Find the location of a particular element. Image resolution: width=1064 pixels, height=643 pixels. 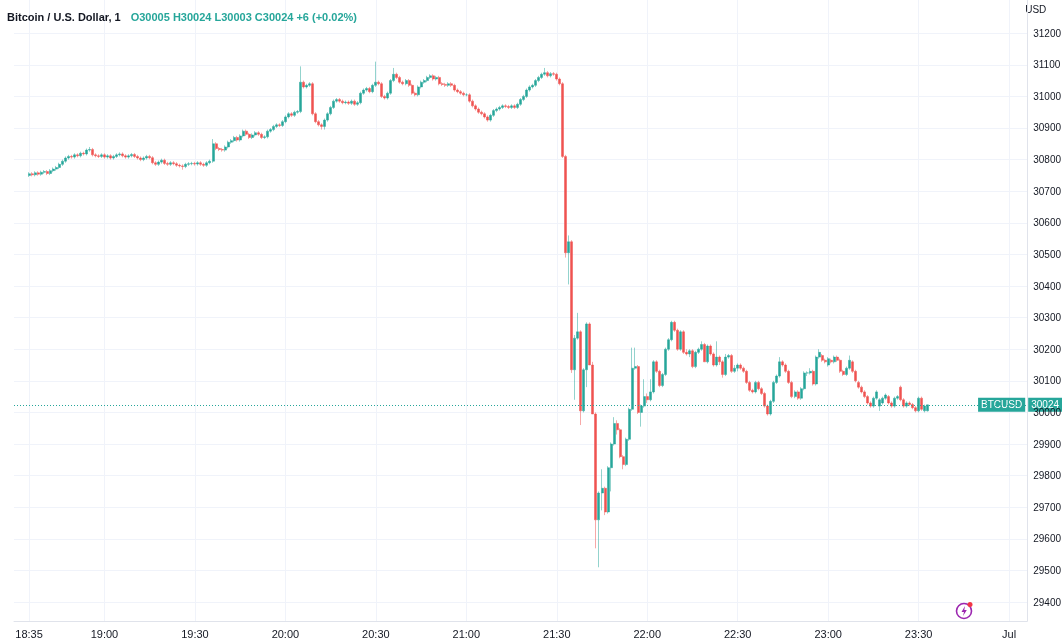

y-tick-label: 30700 is located at coordinates (1047, 191).